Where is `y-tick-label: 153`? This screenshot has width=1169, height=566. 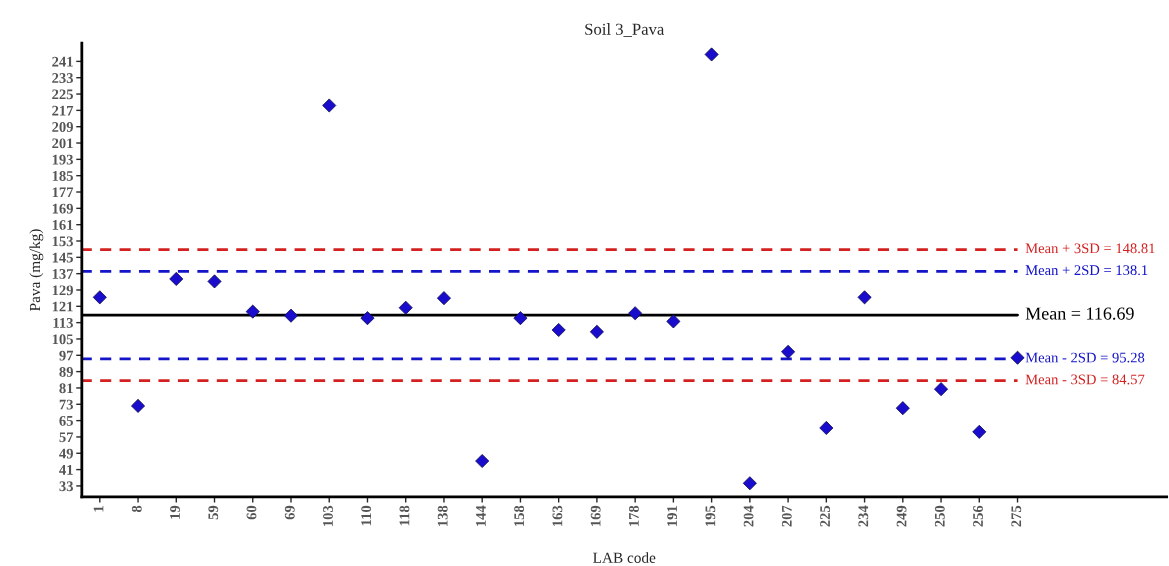 y-tick-label: 153 is located at coordinates (62, 241).